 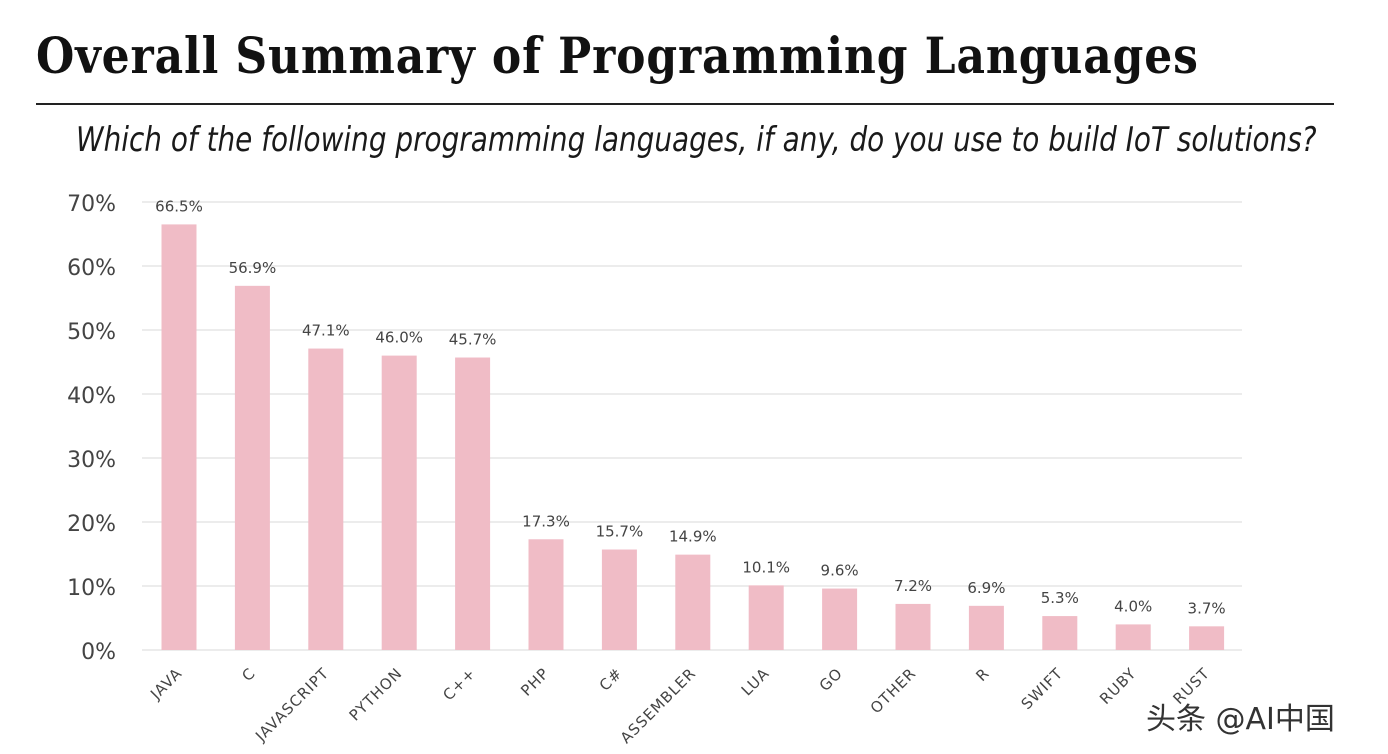 What do you see at coordinates (98, 652) in the screenshot?
I see `y-tick-label: 0%` at bounding box center [98, 652].